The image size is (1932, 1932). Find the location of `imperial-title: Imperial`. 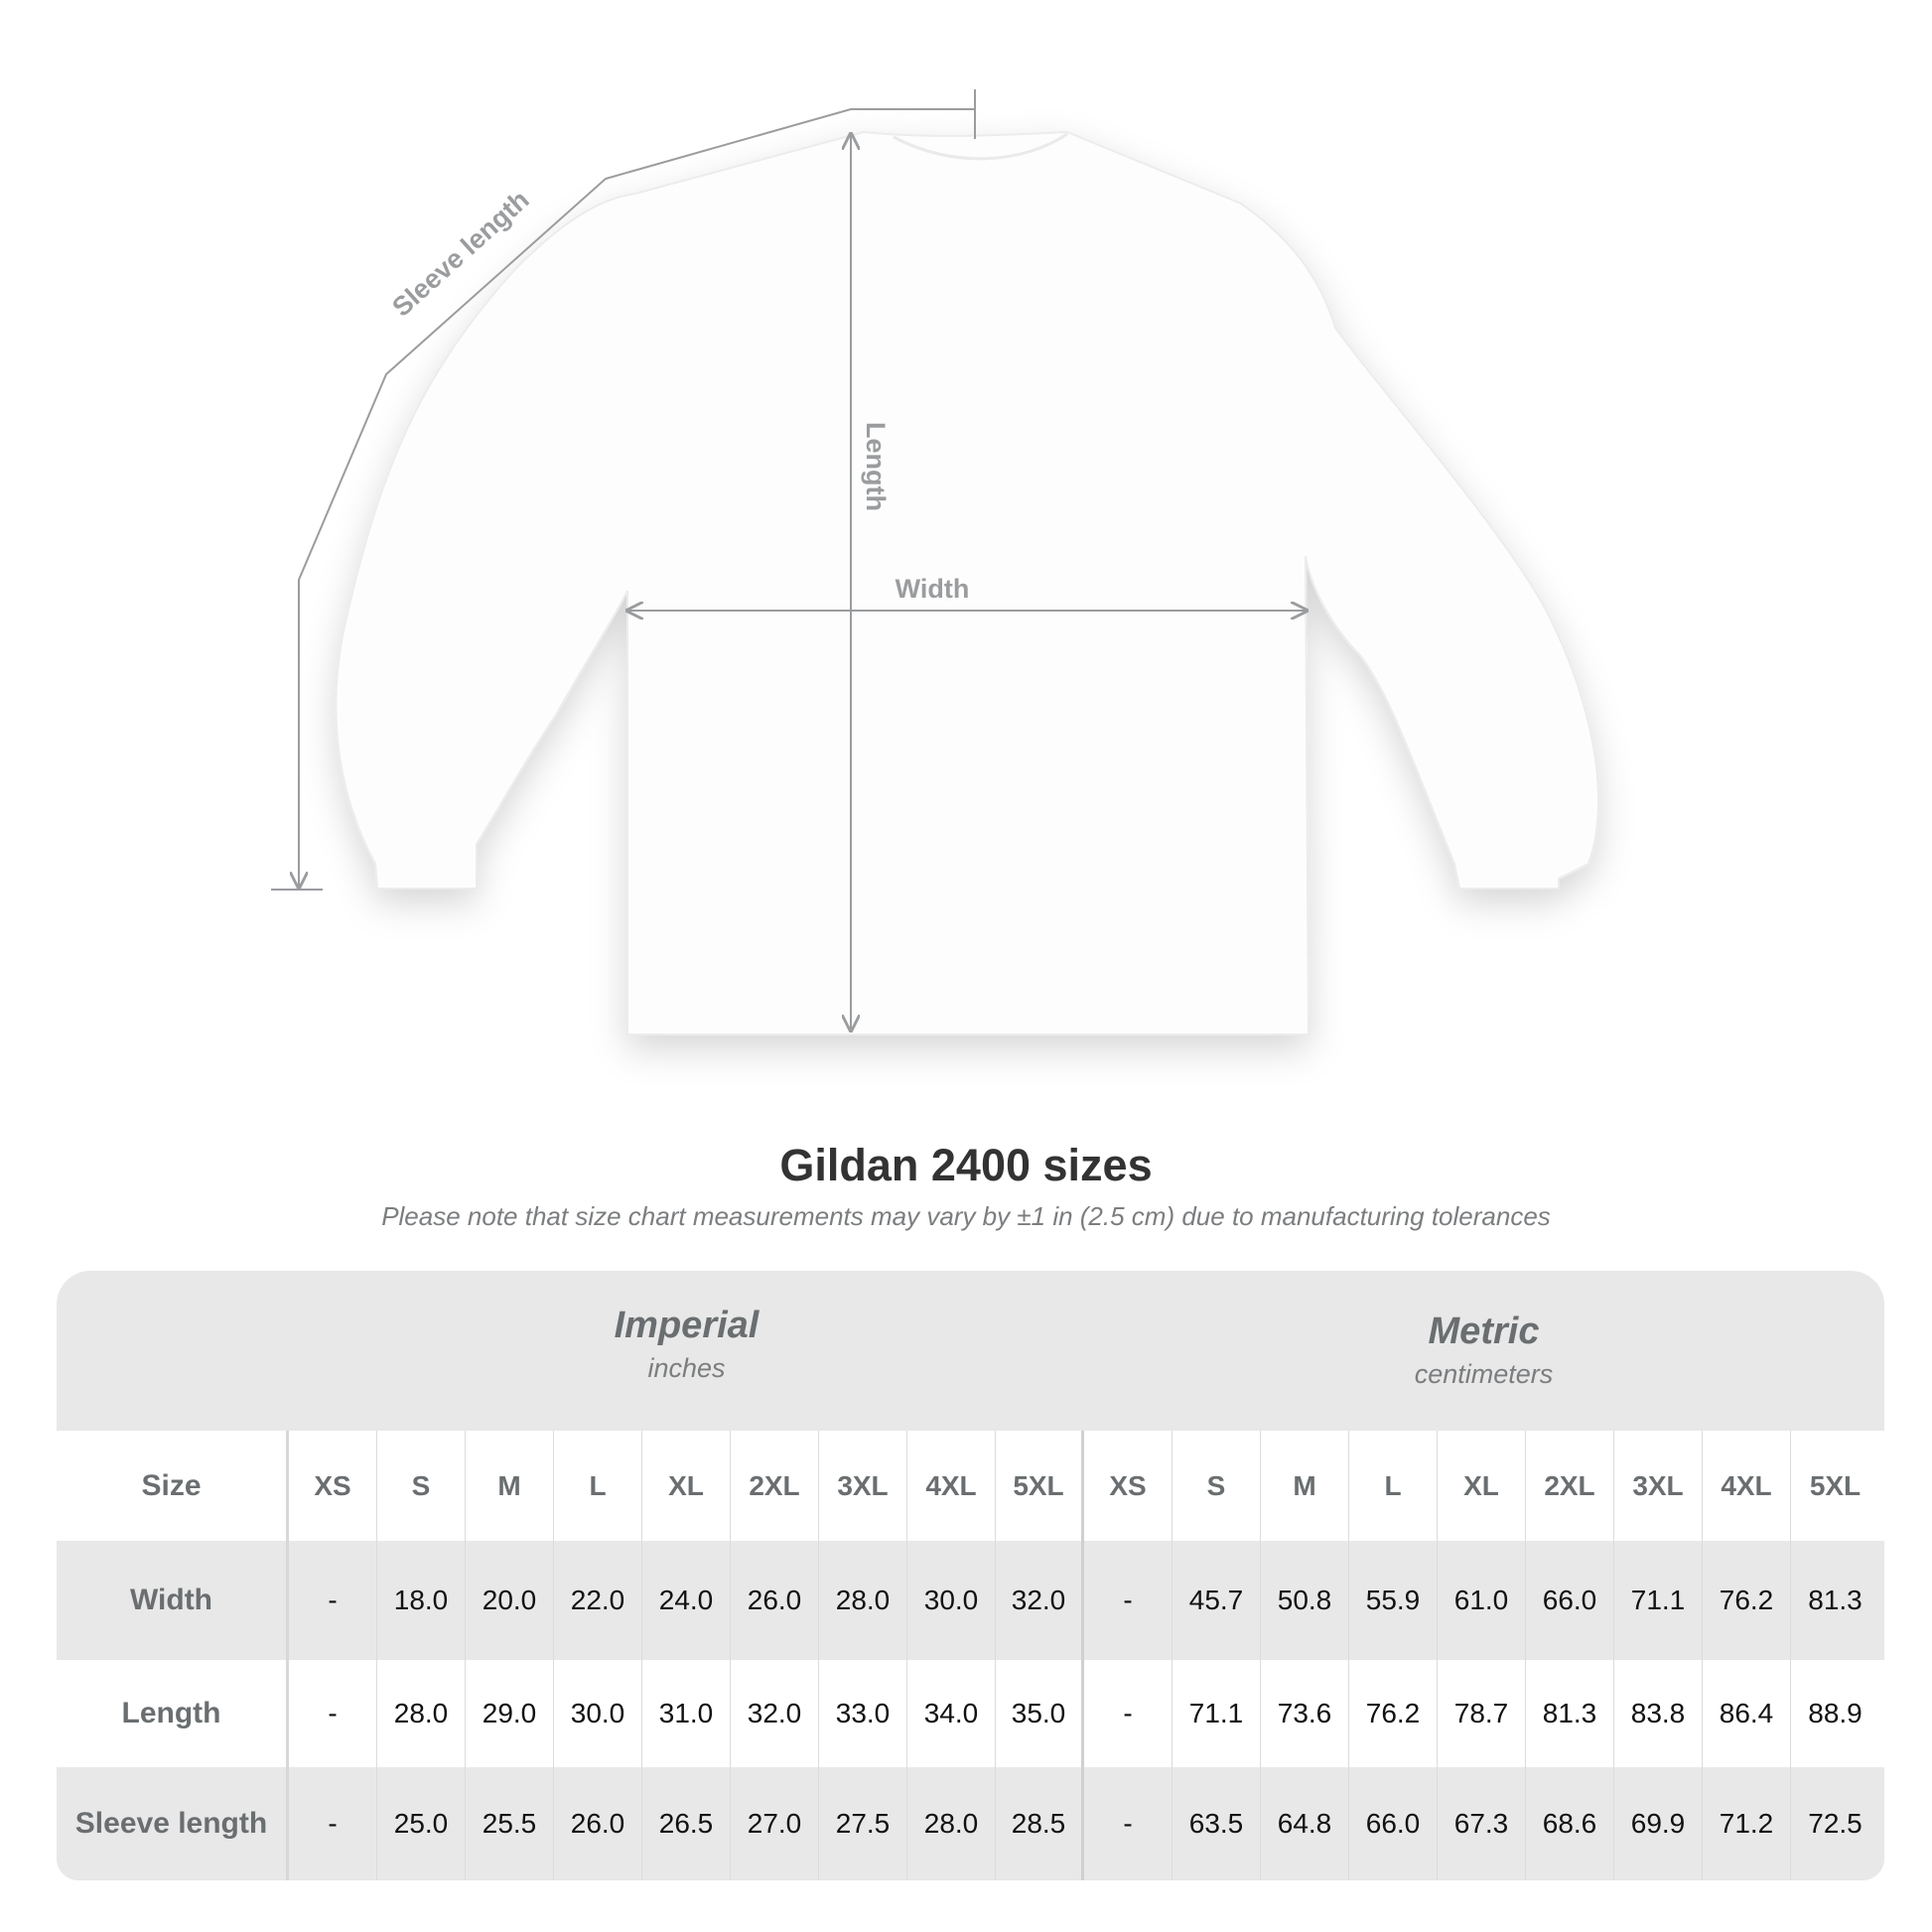

imperial-title: Imperial is located at coordinates (687, 1326).